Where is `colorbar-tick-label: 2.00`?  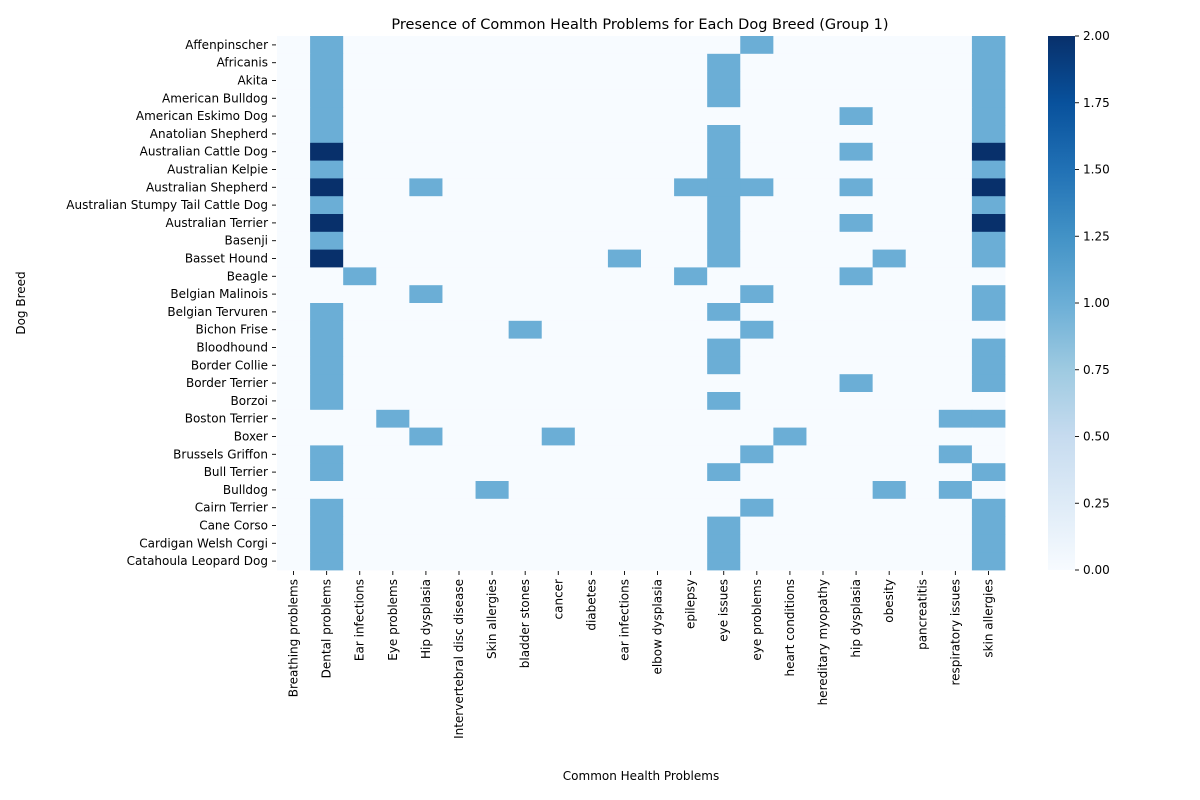
colorbar-tick-label: 2.00 is located at coordinates (1096, 36).